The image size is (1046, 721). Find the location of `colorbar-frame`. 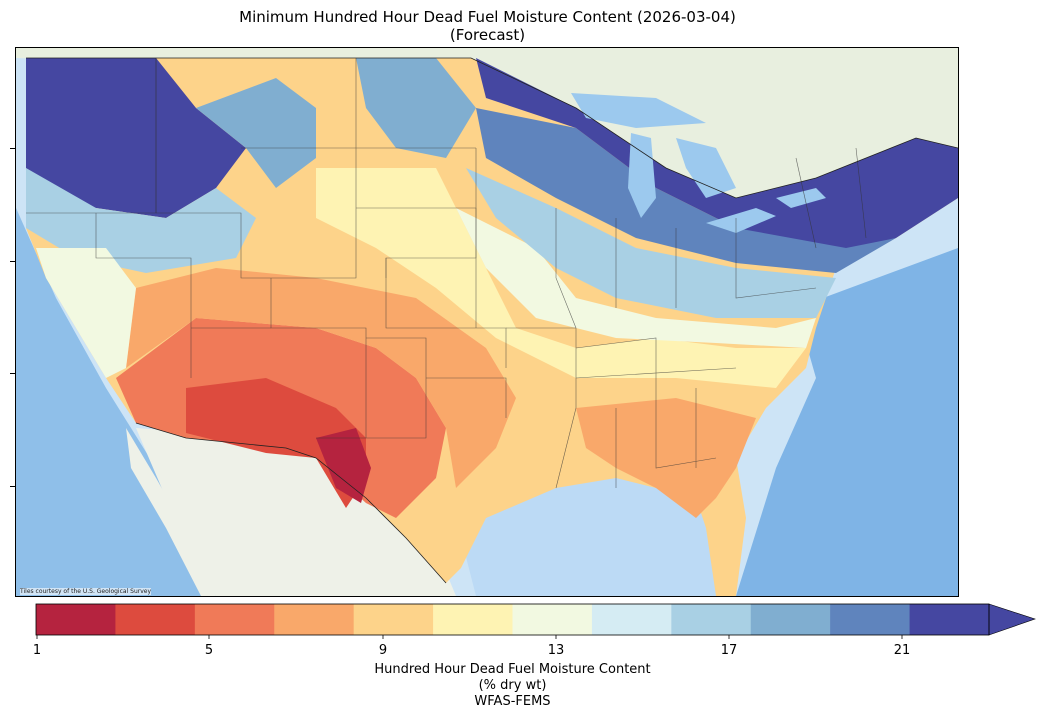

colorbar-frame is located at coordinates (512, 619).